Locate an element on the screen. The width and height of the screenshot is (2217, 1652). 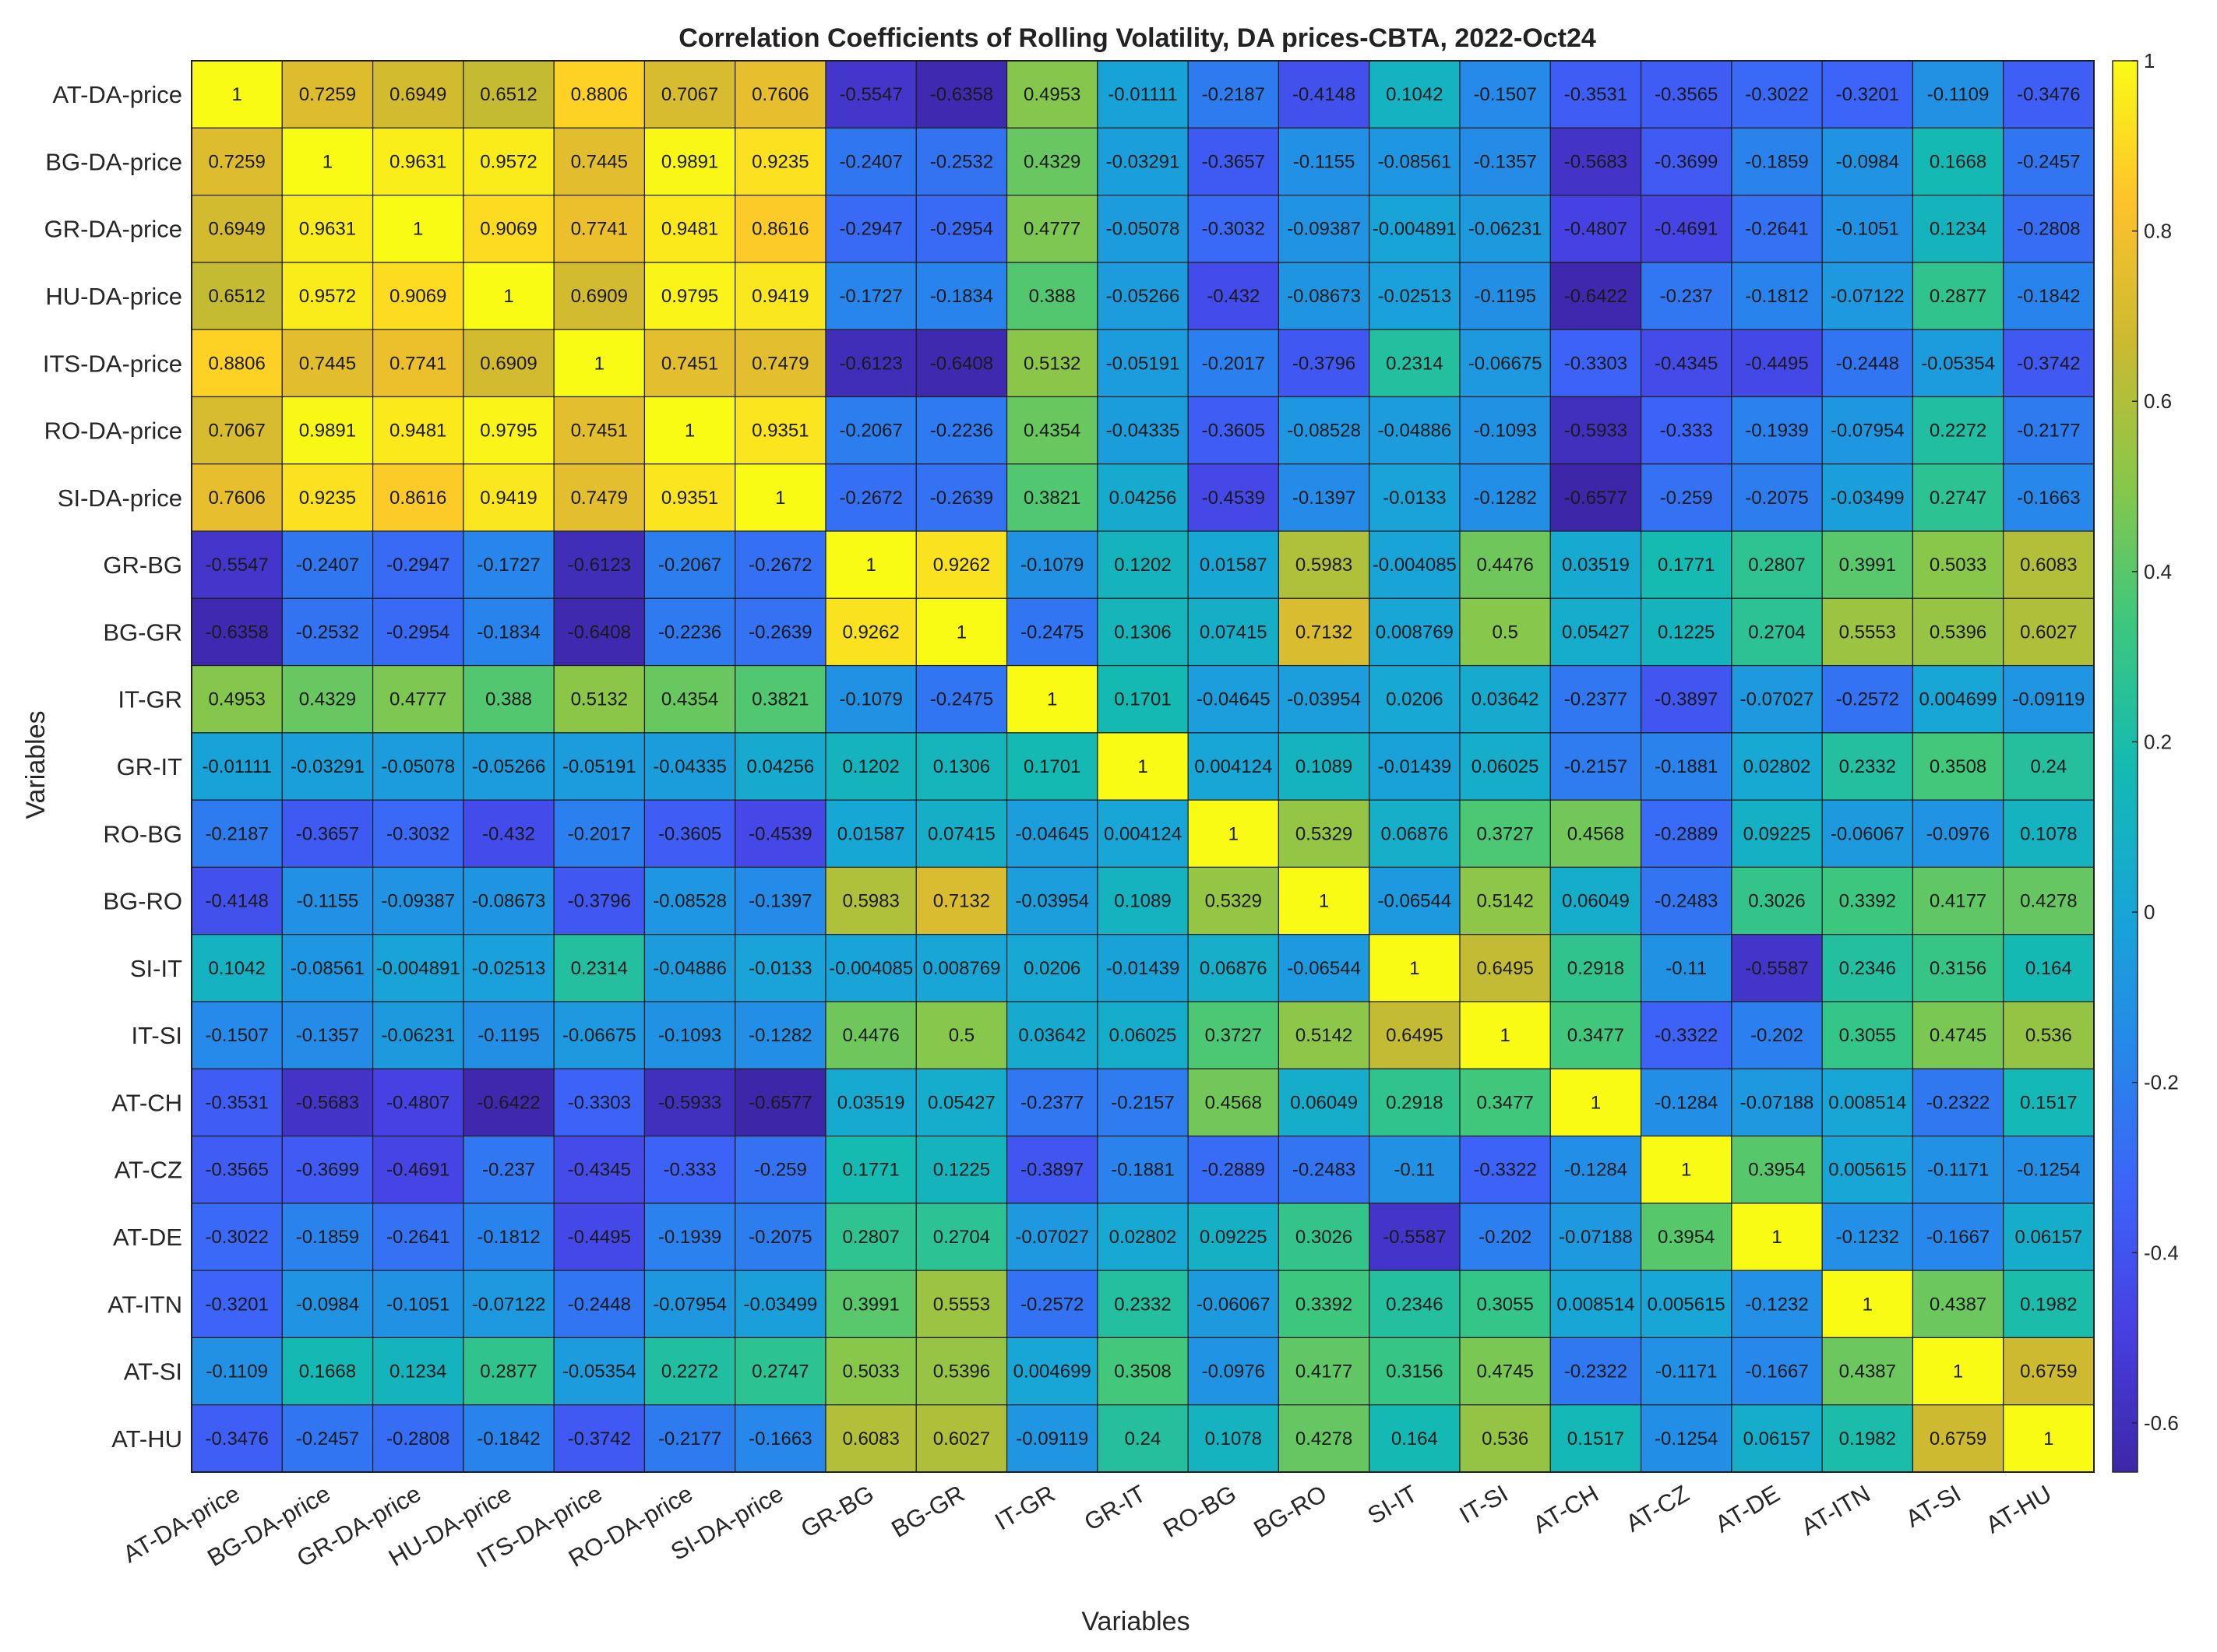
cell-value: 0.03519 is located at coordinates (871, 1102).